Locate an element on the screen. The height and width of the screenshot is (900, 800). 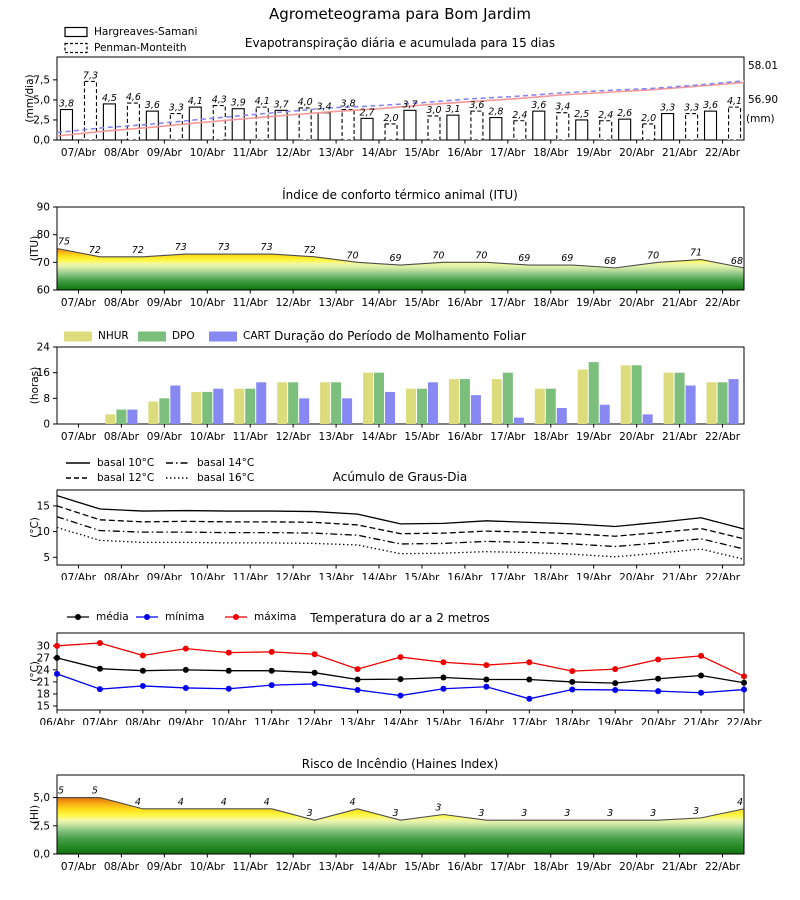
color-swatch-icon is located at coordinates (78, 336).